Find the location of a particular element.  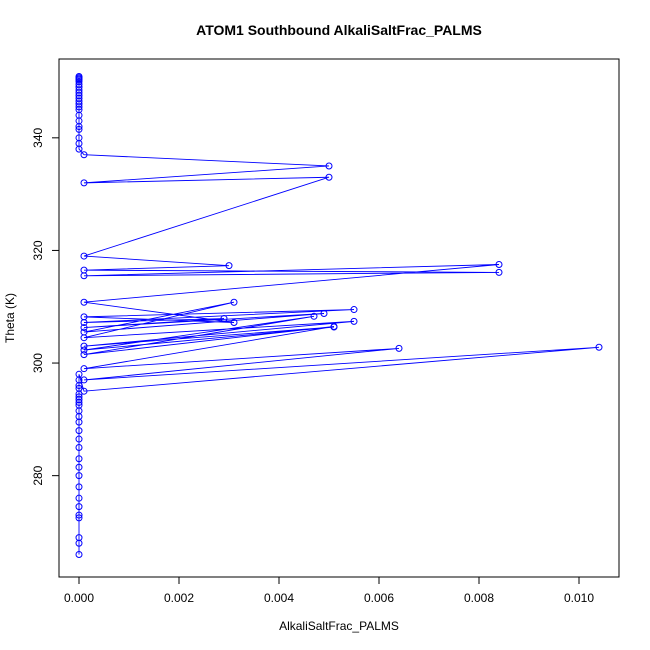

x-tick-label: 0.006 is located at coordinates (379, 598).